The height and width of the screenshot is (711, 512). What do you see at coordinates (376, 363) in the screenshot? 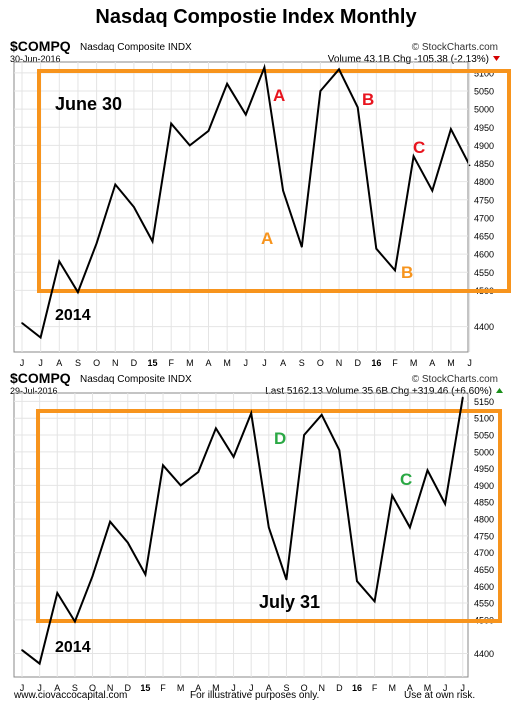
I see `x-tick-label: 16` at bounding box center [376, 363].